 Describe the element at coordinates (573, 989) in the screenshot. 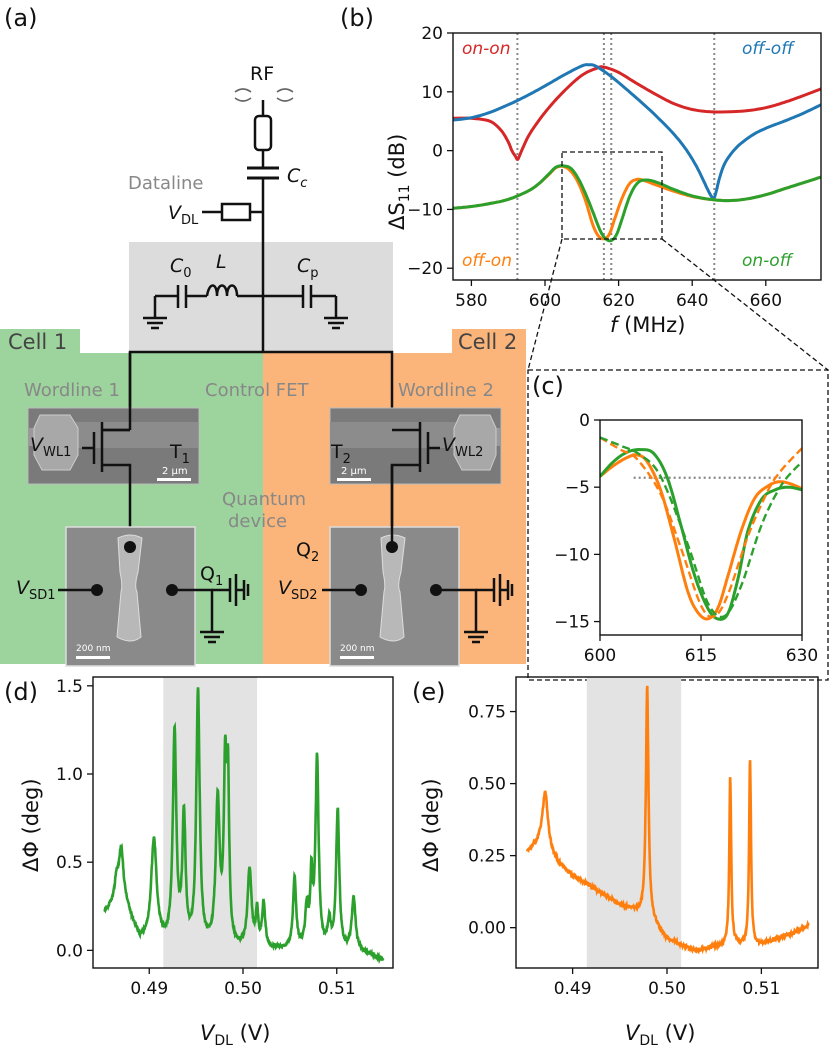

I see `e-xtick-label: 0.49` at that location.